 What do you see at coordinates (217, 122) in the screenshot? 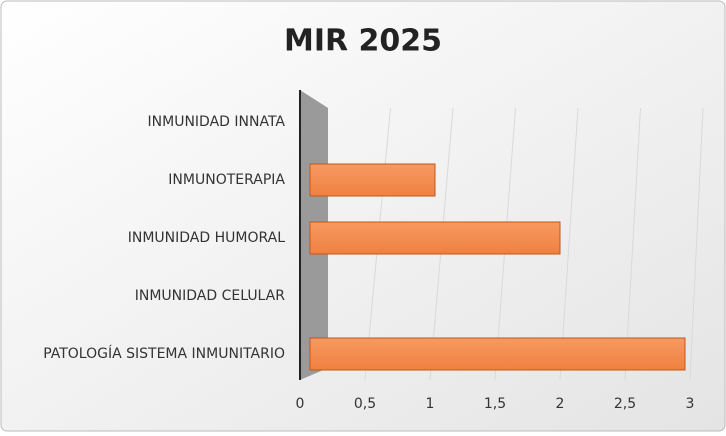
I see `y-tick-label: INMUNIDAD INNATA` at bounding box center [217, 122].